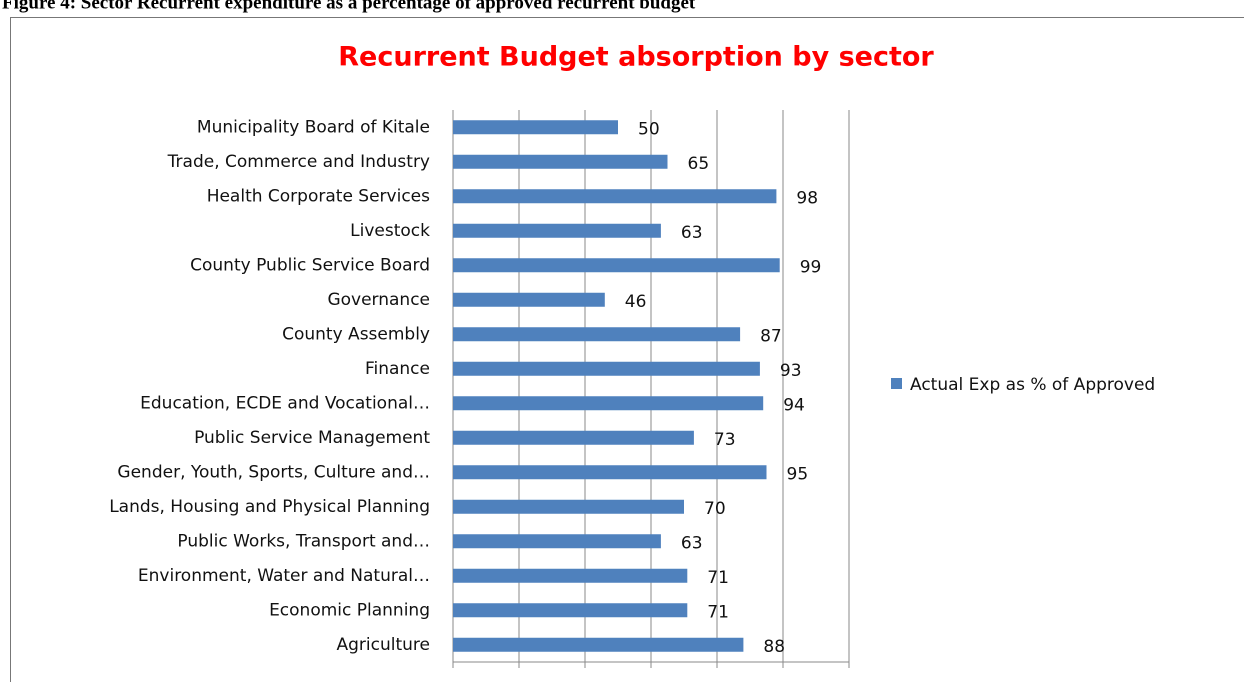 The image size is (1244, 682). Describe the element at coordinates (313, 127) in the screenshot. I see `y-tick-label: Municipality Board of Kitale` at that location.